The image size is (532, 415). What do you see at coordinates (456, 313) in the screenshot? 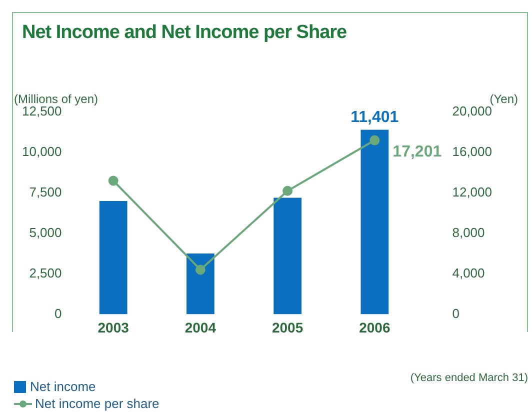
I see `y2-tick-label: 0` at bounding box center [456, 313].